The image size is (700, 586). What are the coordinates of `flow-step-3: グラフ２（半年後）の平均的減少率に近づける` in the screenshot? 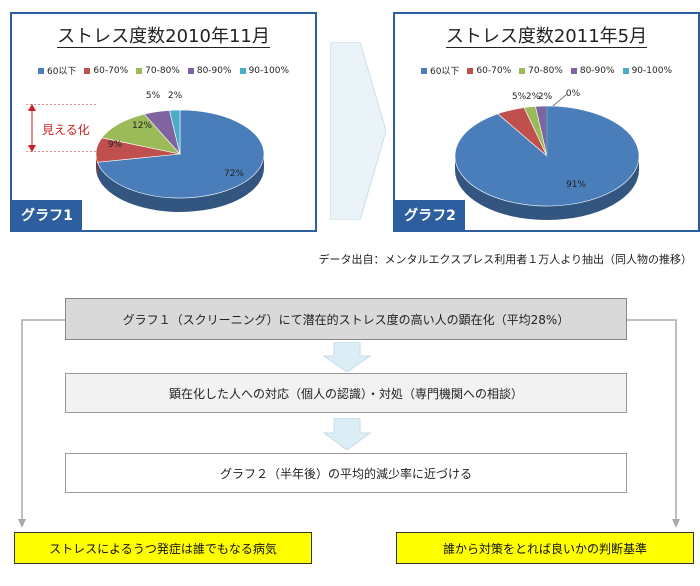 It's located at (346, 473).